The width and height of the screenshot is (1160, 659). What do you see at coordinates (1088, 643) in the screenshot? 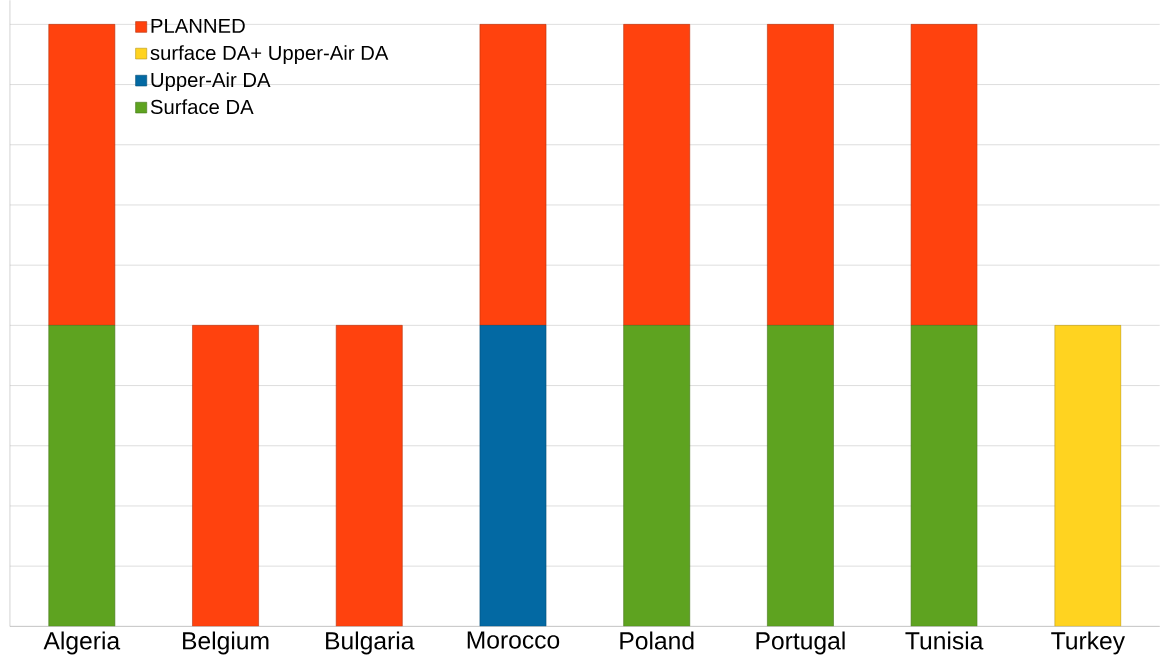
I see `x-tick-label: Turkey` at bounding box center [1088, 643].